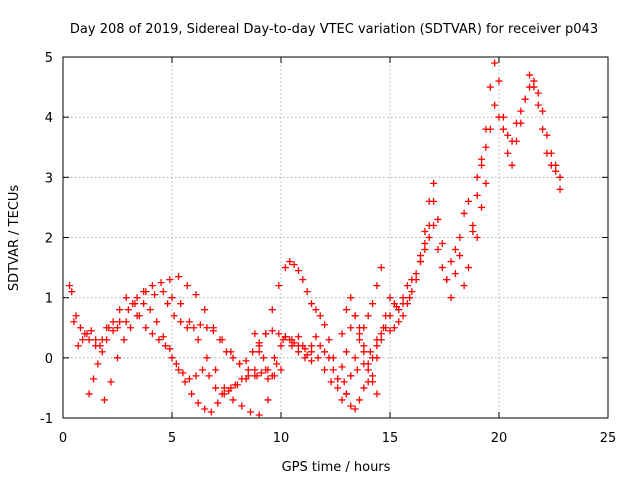 This screenshot has width=640, height=480. I want to click on series-track-k, so click(518, 132).